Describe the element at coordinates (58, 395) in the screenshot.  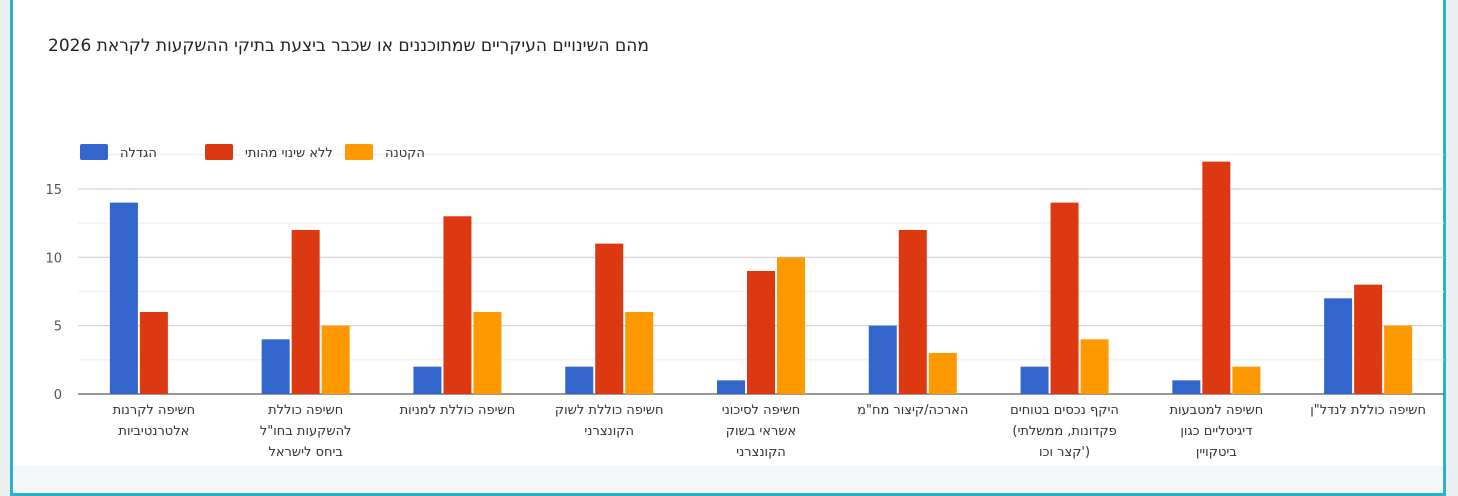
I see `y-tick-label: 0` at that location.